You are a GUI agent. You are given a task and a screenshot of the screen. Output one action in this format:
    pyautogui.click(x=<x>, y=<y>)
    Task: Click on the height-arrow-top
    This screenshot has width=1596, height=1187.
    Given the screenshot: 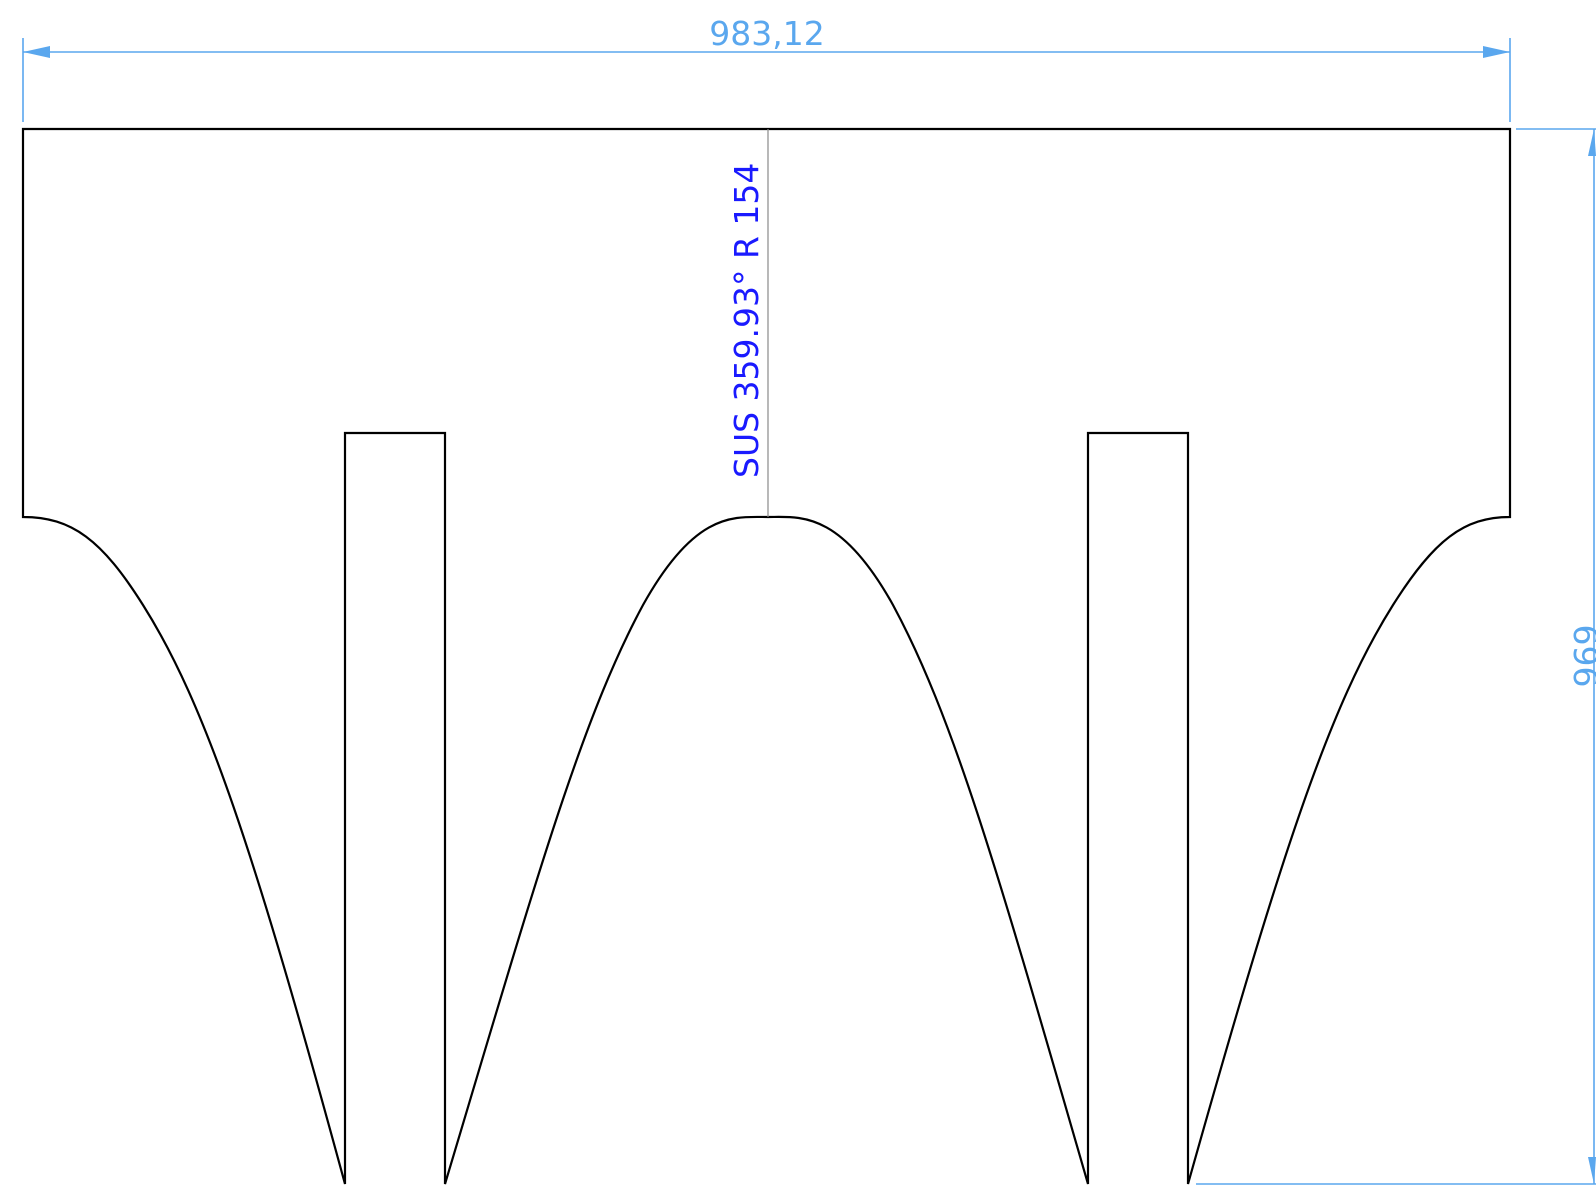 What is the action you would take?
    pyautogui.click(x=1592, y=142)
    